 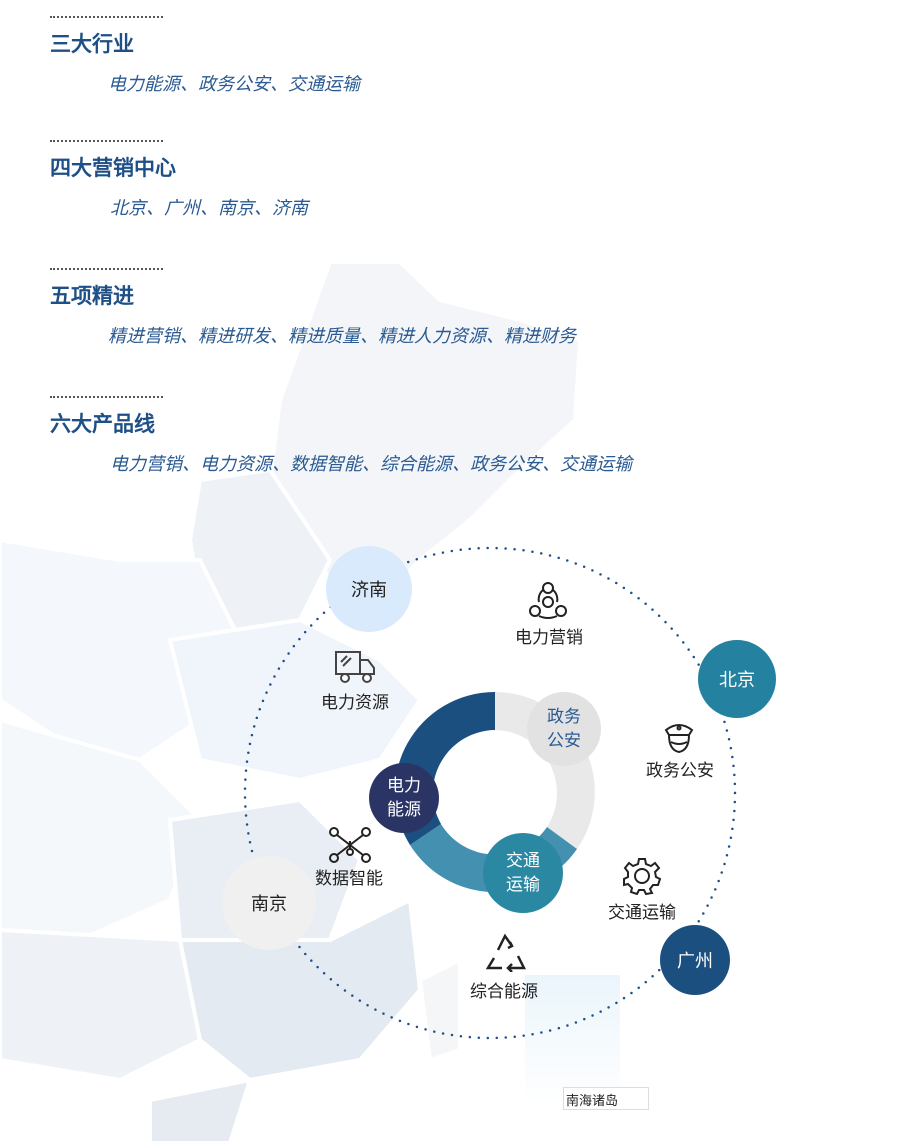 I want to click on city-jinan: 济南, so click(x=369, y=589).